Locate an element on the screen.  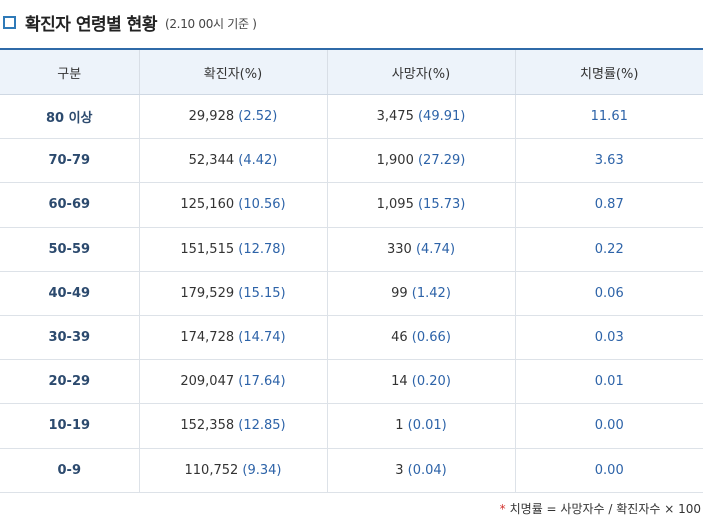
confirmed-count: 125,160 is located at coordinates (207, 205).